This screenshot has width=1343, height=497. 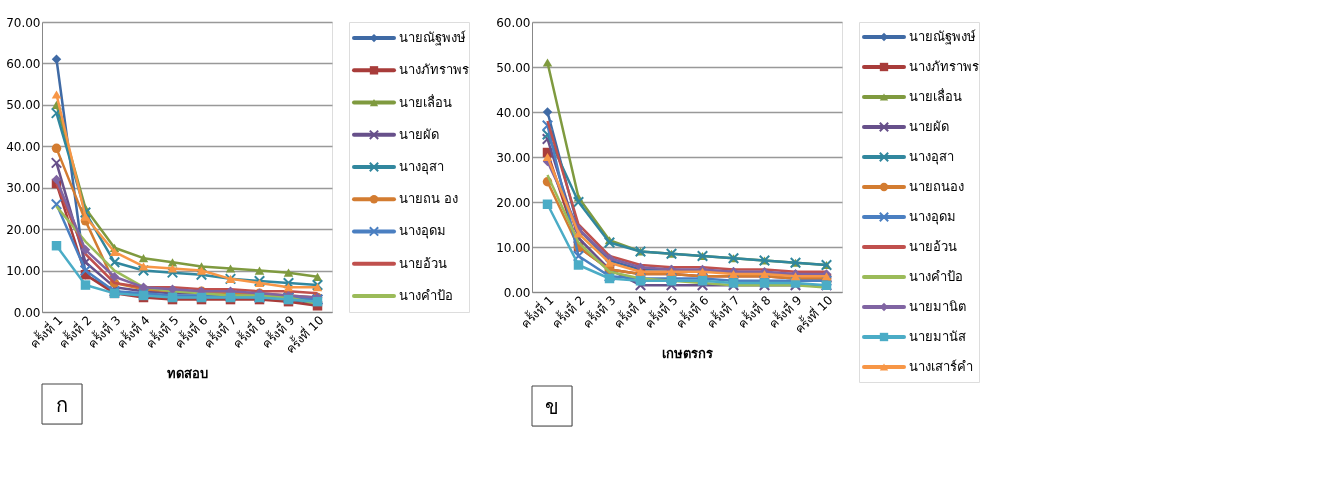 I want to click on legend-label: นายมานิต, so click(x=937, y=306).